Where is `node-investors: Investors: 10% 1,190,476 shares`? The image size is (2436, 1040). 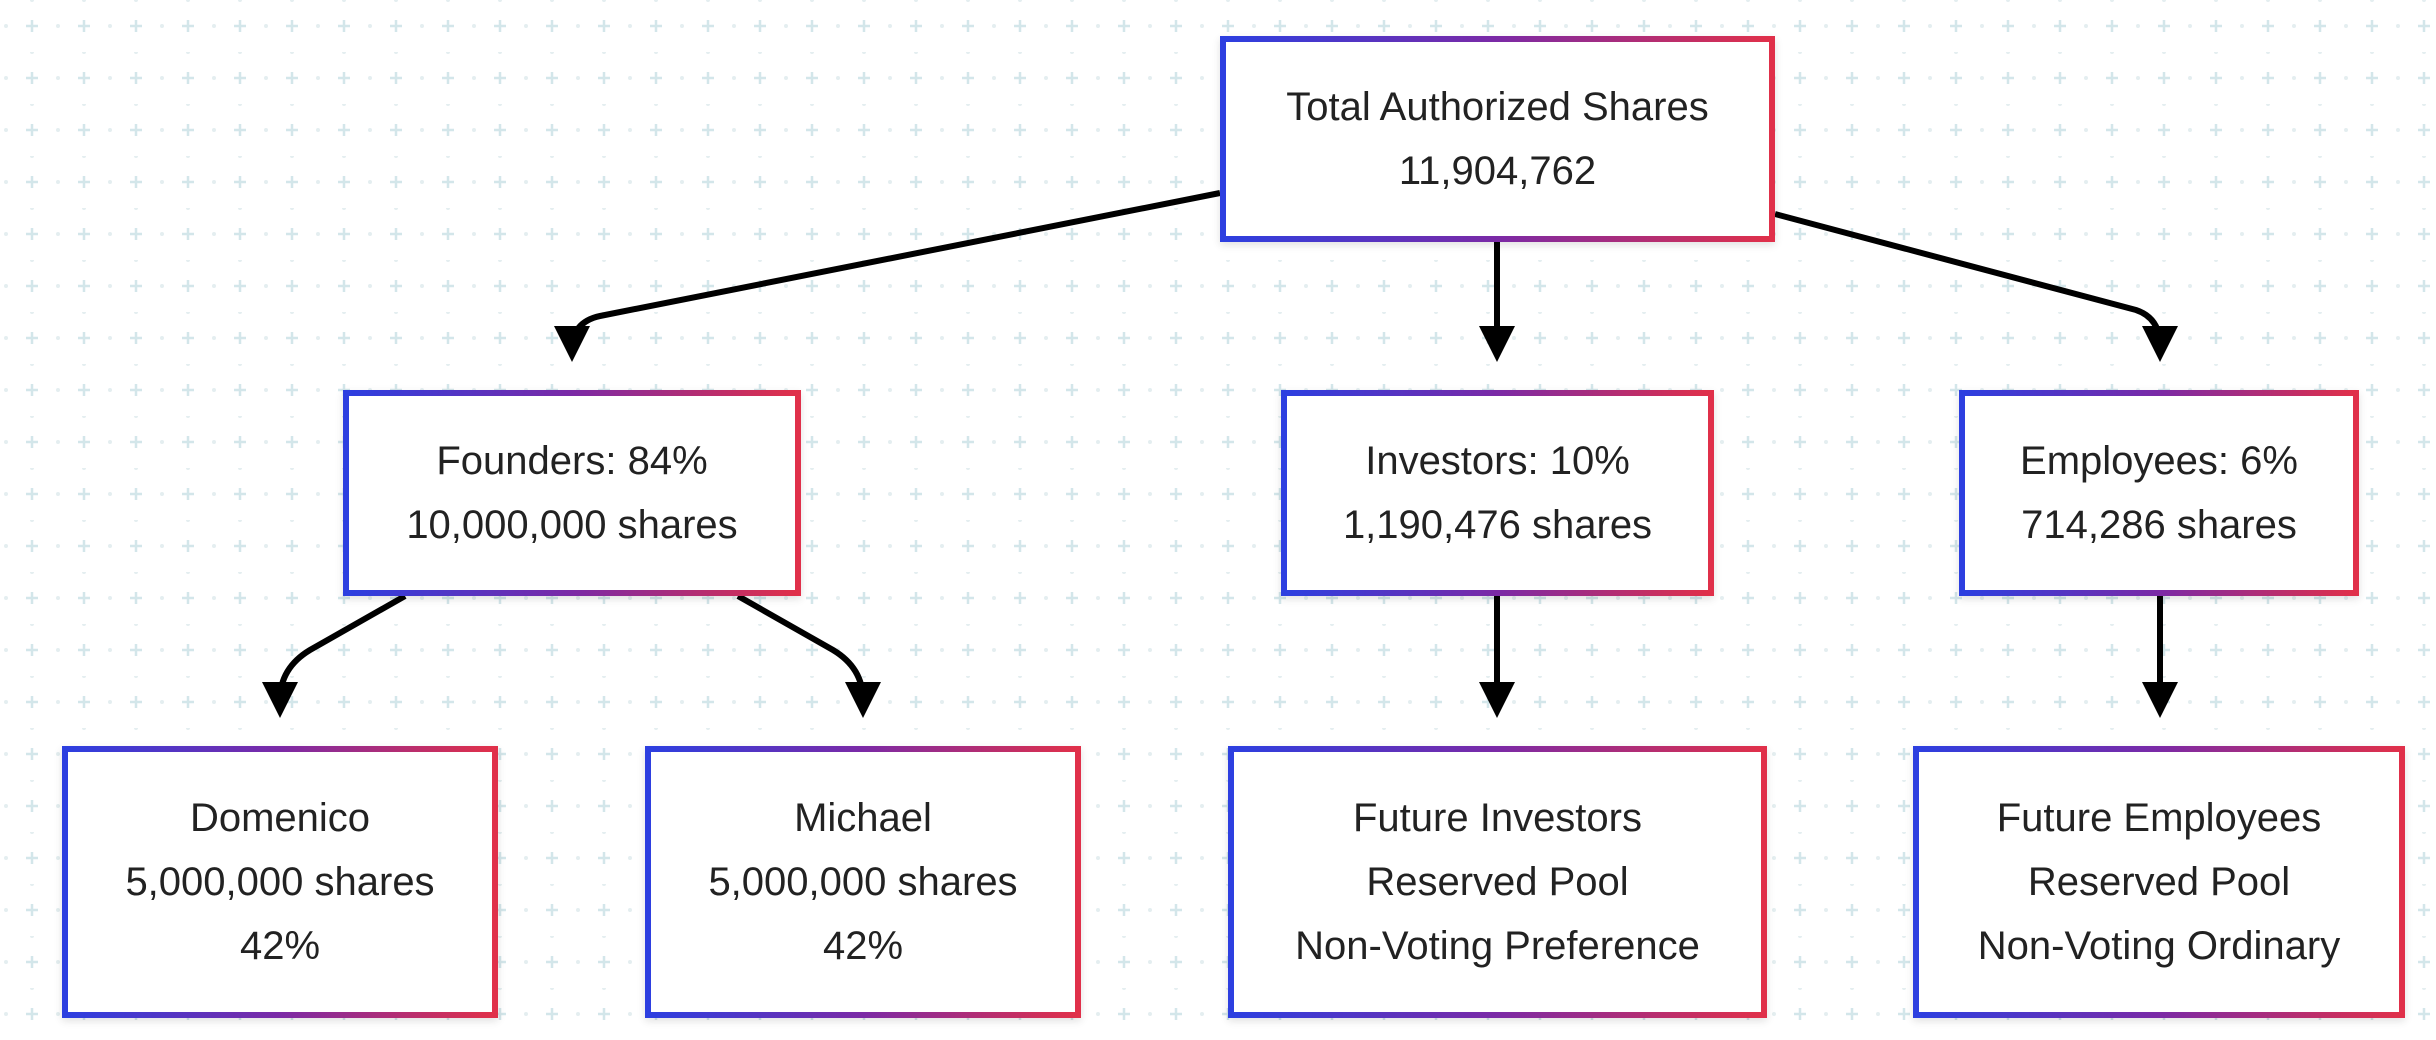
node-investors: Investors: 10% 1,190,476 shares is located at coordinates (1497, 493).